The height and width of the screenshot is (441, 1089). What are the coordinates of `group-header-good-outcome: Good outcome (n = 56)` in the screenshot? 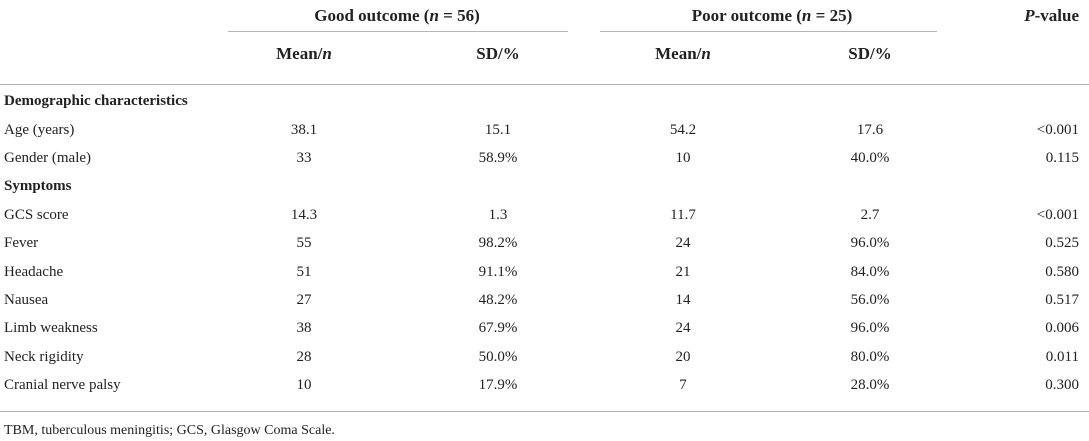 It's located at (397, 15).